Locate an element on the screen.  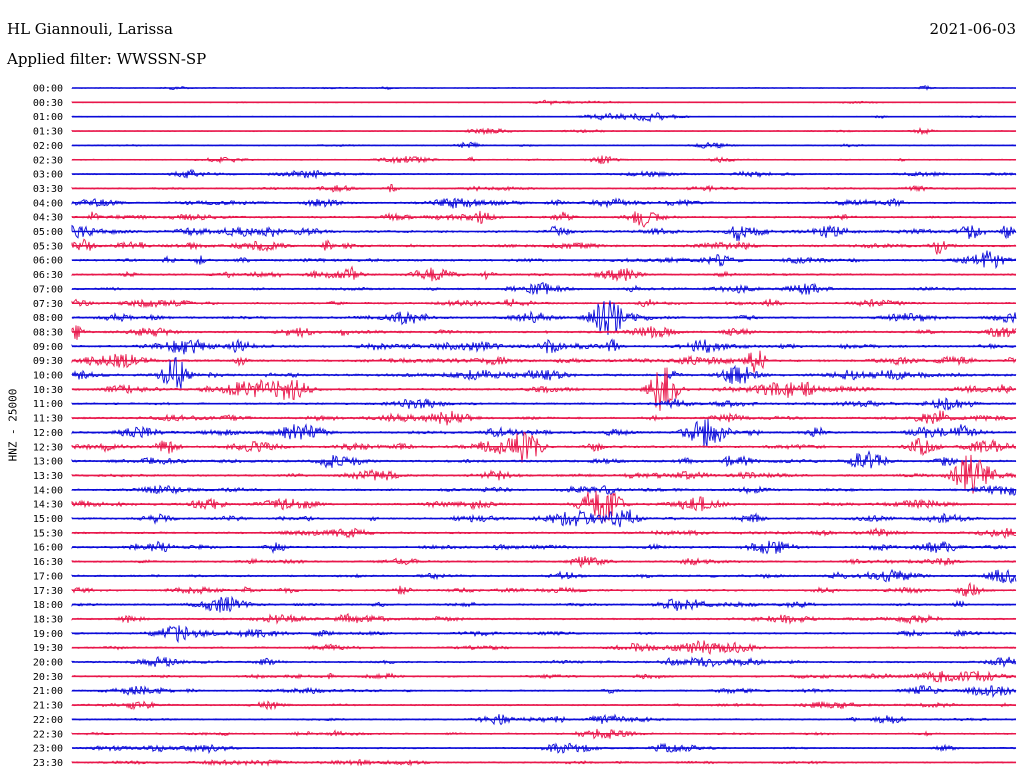
row-time-label: 08:00 is located at coordinates (48, 318).